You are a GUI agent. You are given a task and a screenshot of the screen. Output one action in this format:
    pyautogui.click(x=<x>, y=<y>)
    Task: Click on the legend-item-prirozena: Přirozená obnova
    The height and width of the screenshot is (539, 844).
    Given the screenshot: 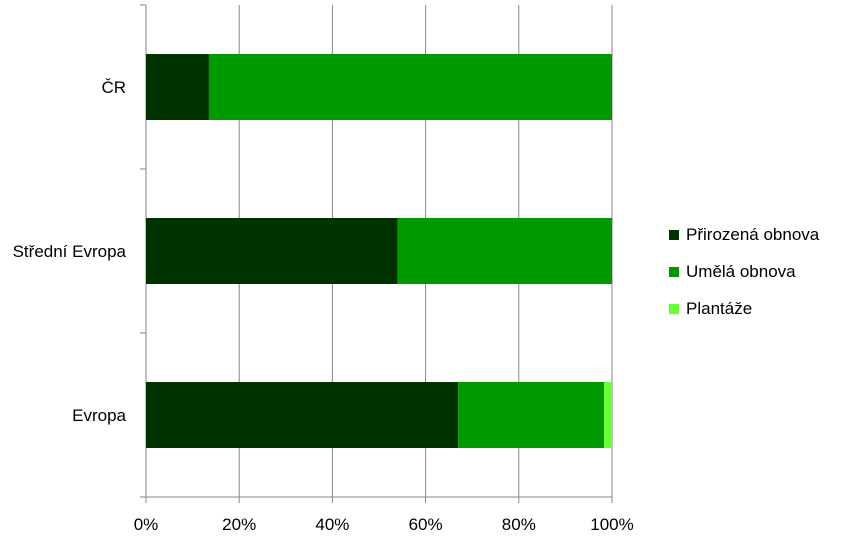 What is the action you would take?
    pyautogui.click(x=744, y=234)
    